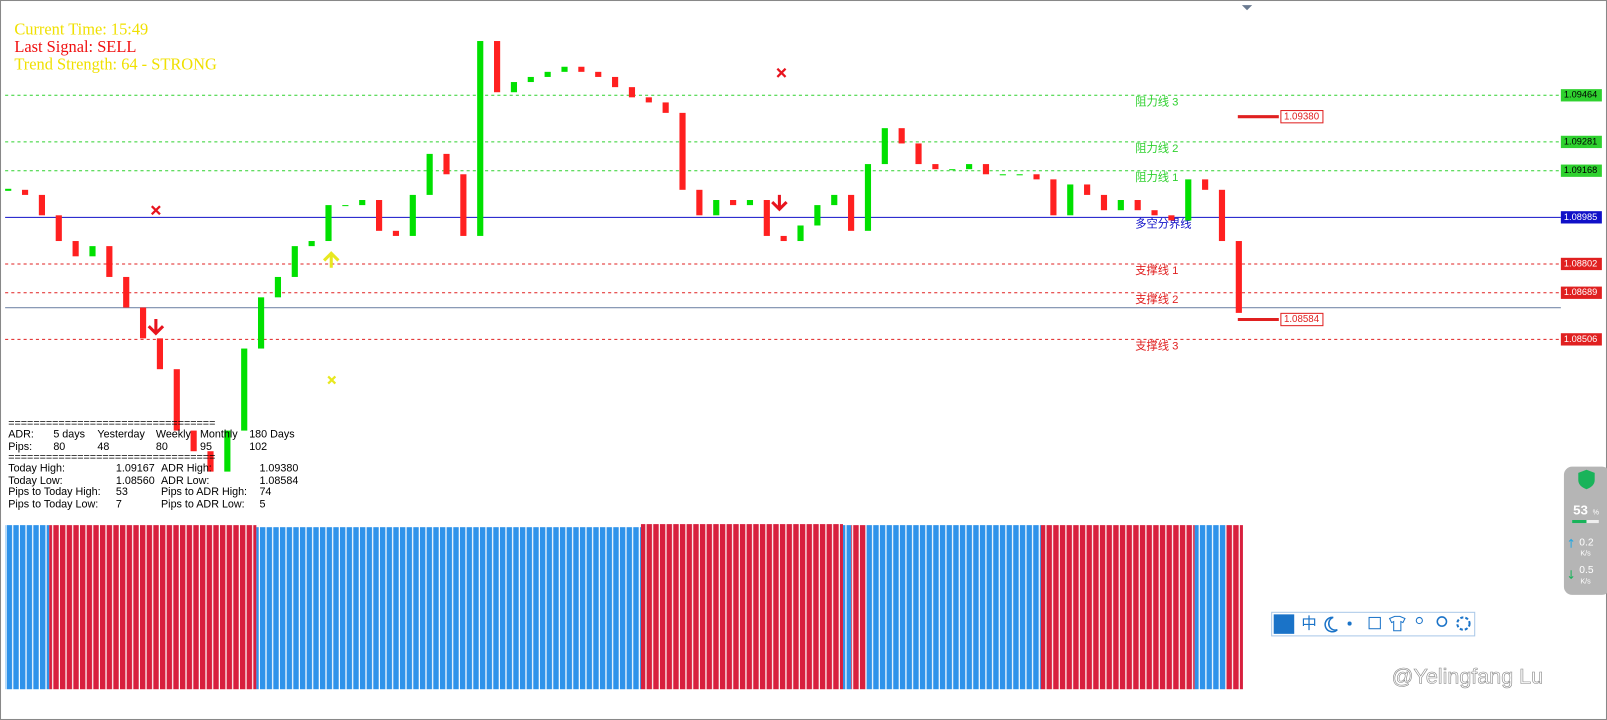 This screenshot has width=1607, height=720. I want to click on skin-icon, so click(1397, 623).